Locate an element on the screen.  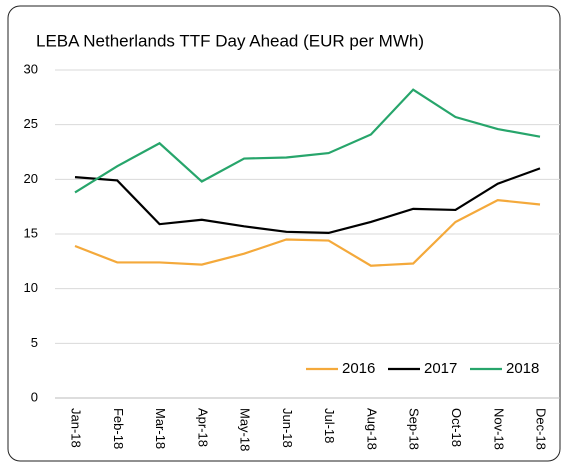
legend-box is located at coordinates (428, 369).